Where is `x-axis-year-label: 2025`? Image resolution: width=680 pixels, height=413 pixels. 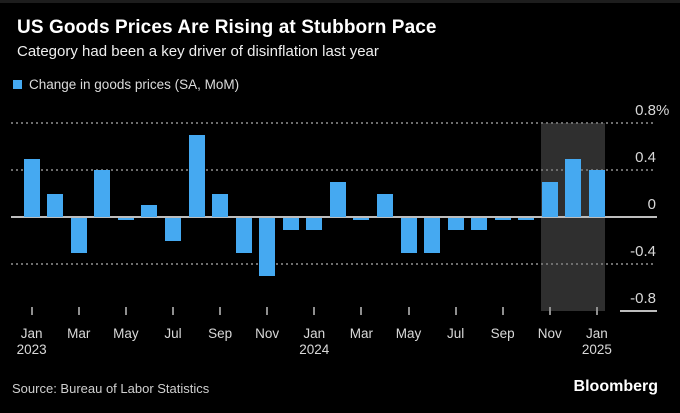
x-axis-year-label: 2025 is located at coordinates (596, 349).